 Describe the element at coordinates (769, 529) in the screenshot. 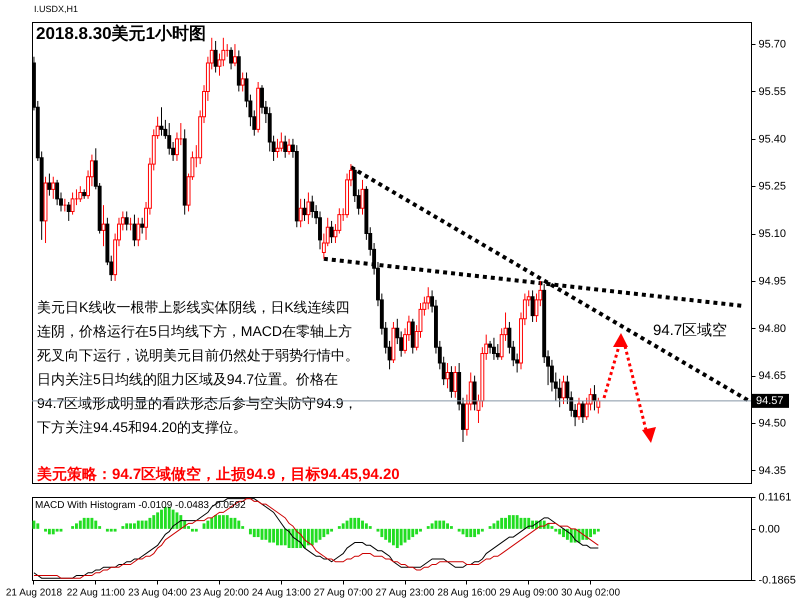

I see `y-tick-label: 0.00` at that location.